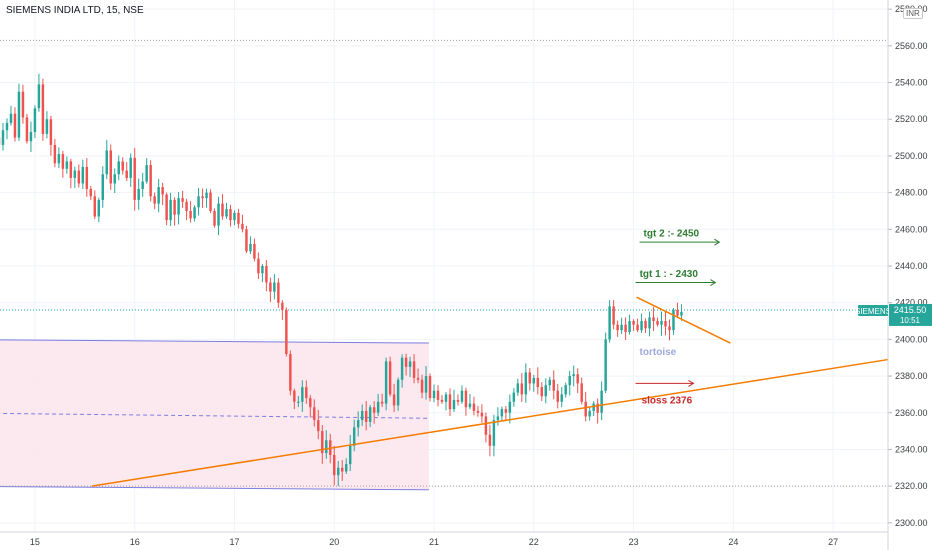 The height and width of the screenshot is (550, 932). What do you see at coordinates (911, 303) in the screenshot?
I see `y-tick-label: 2420.00` at bounding box center [911, 303].